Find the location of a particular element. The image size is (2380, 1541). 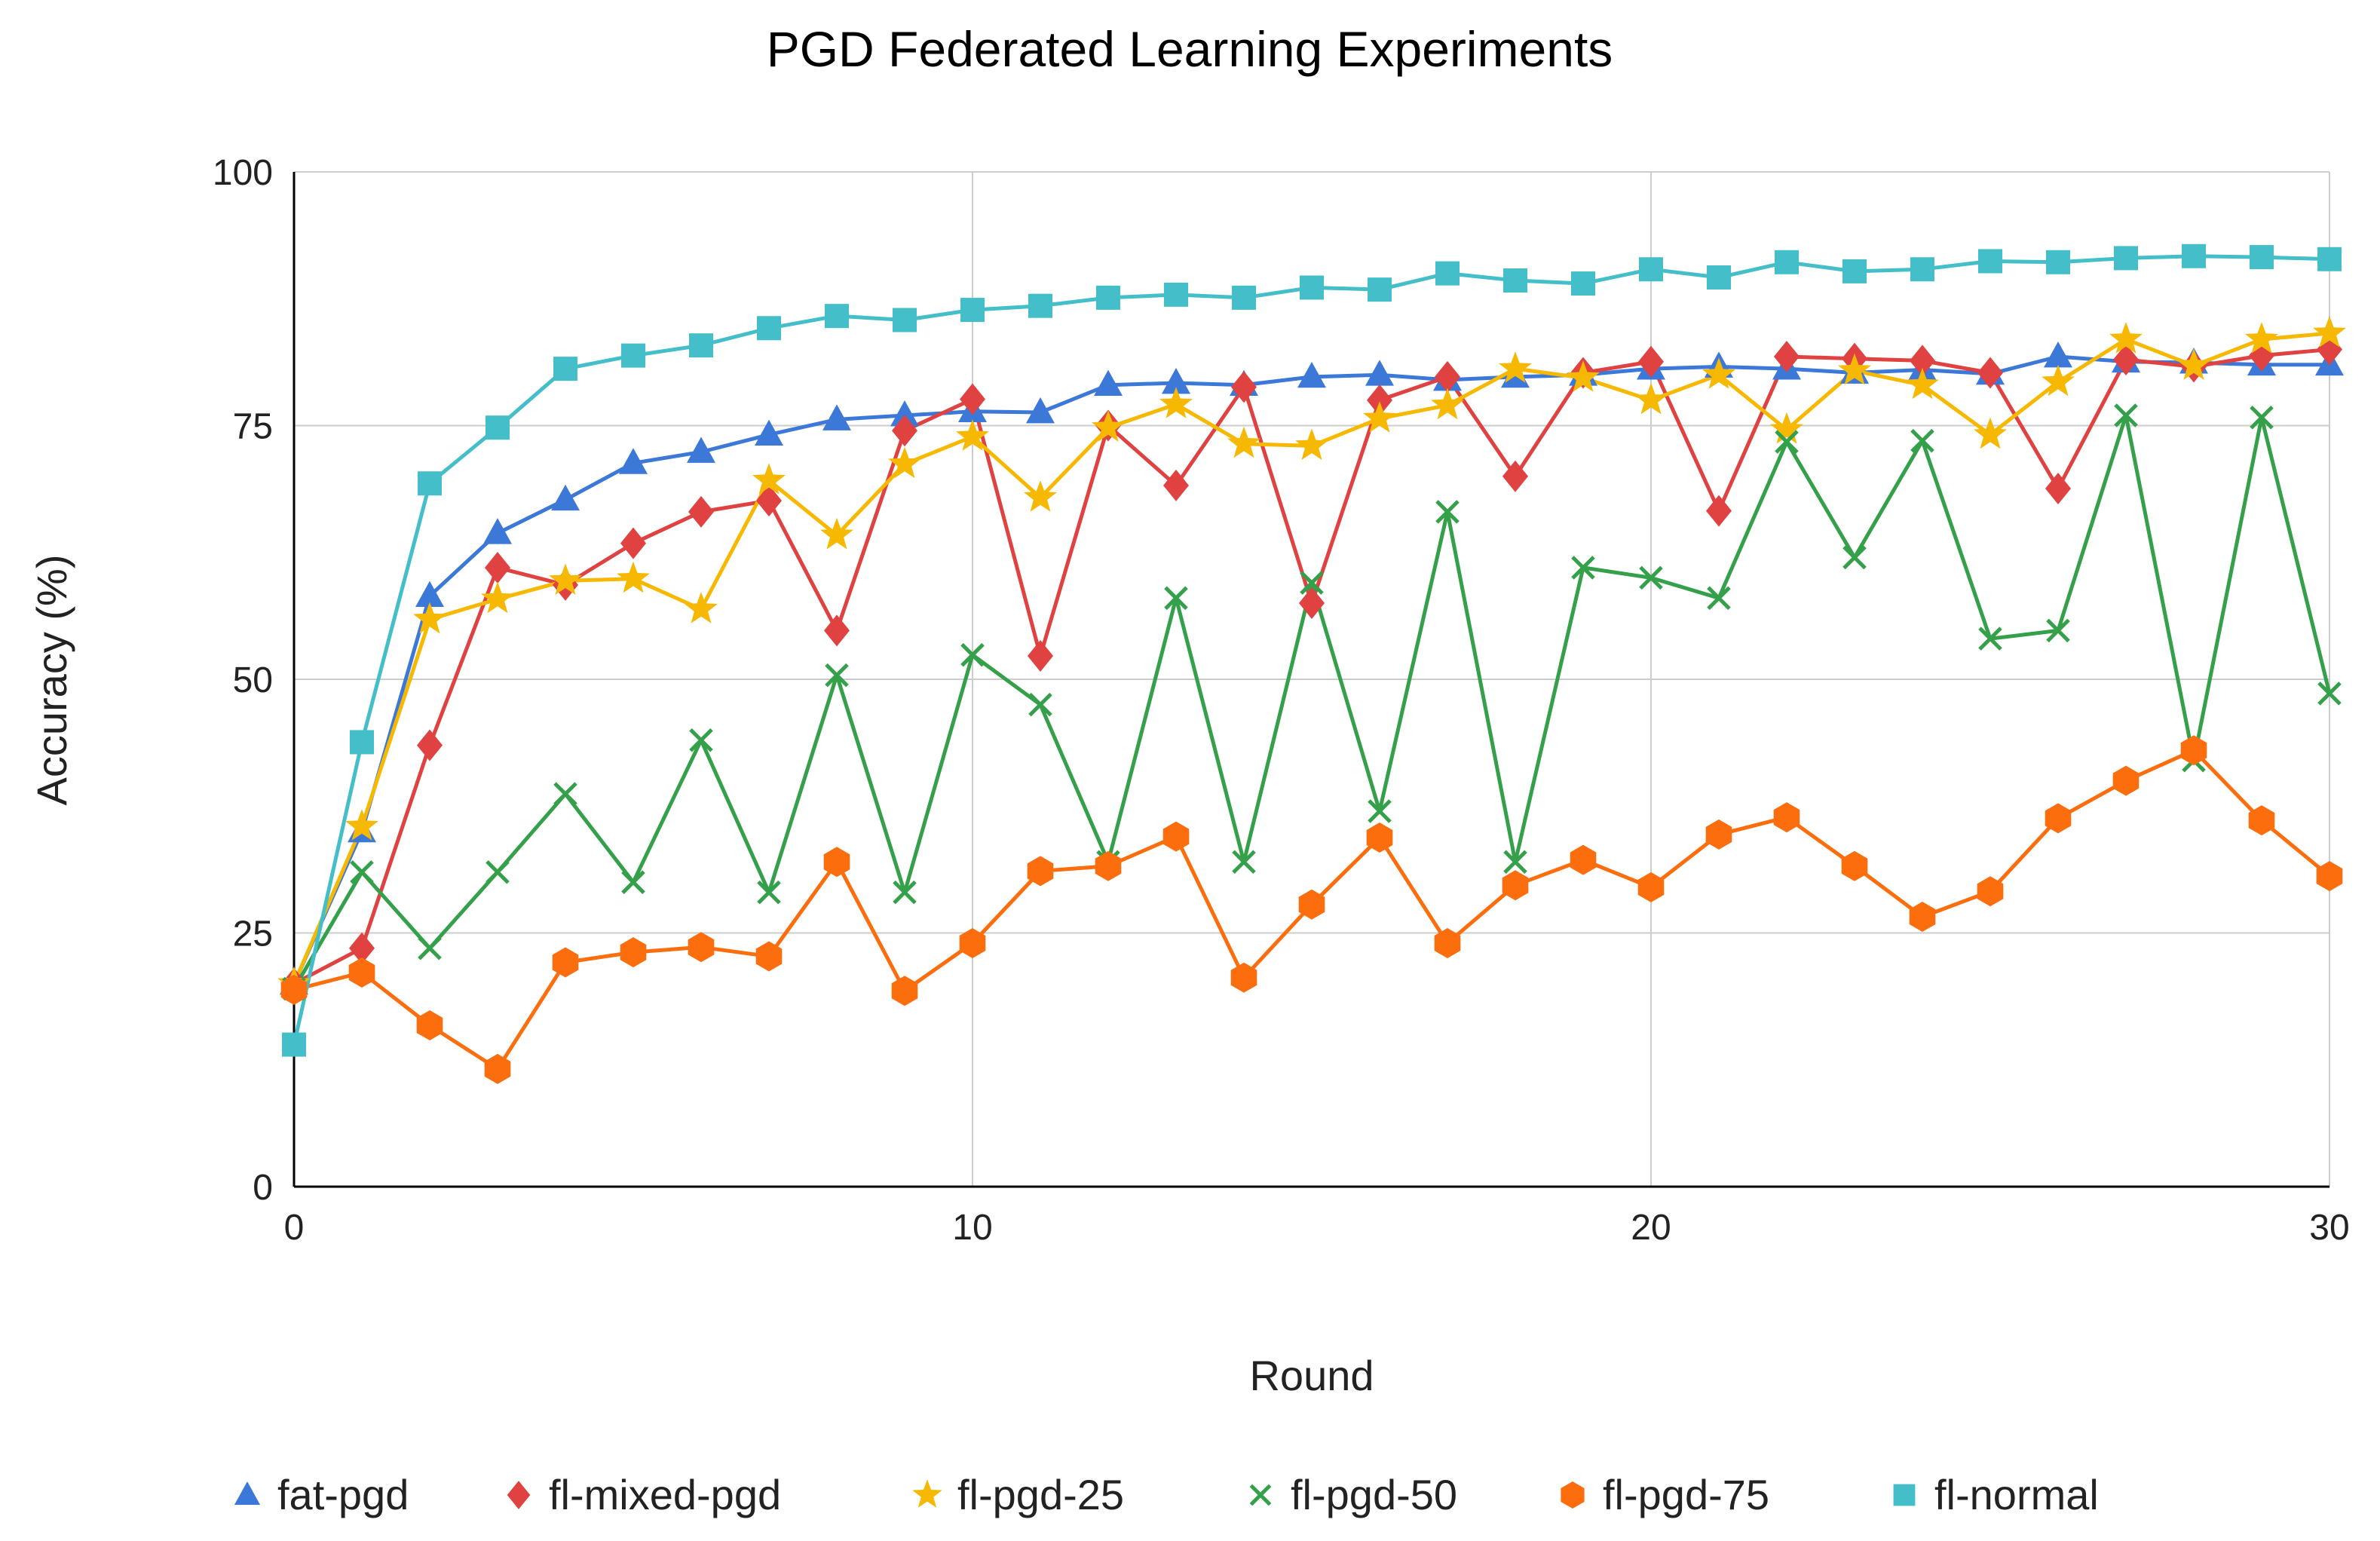

legend-label: fl-pgd-75 is located at coordinates (1686, 1494).